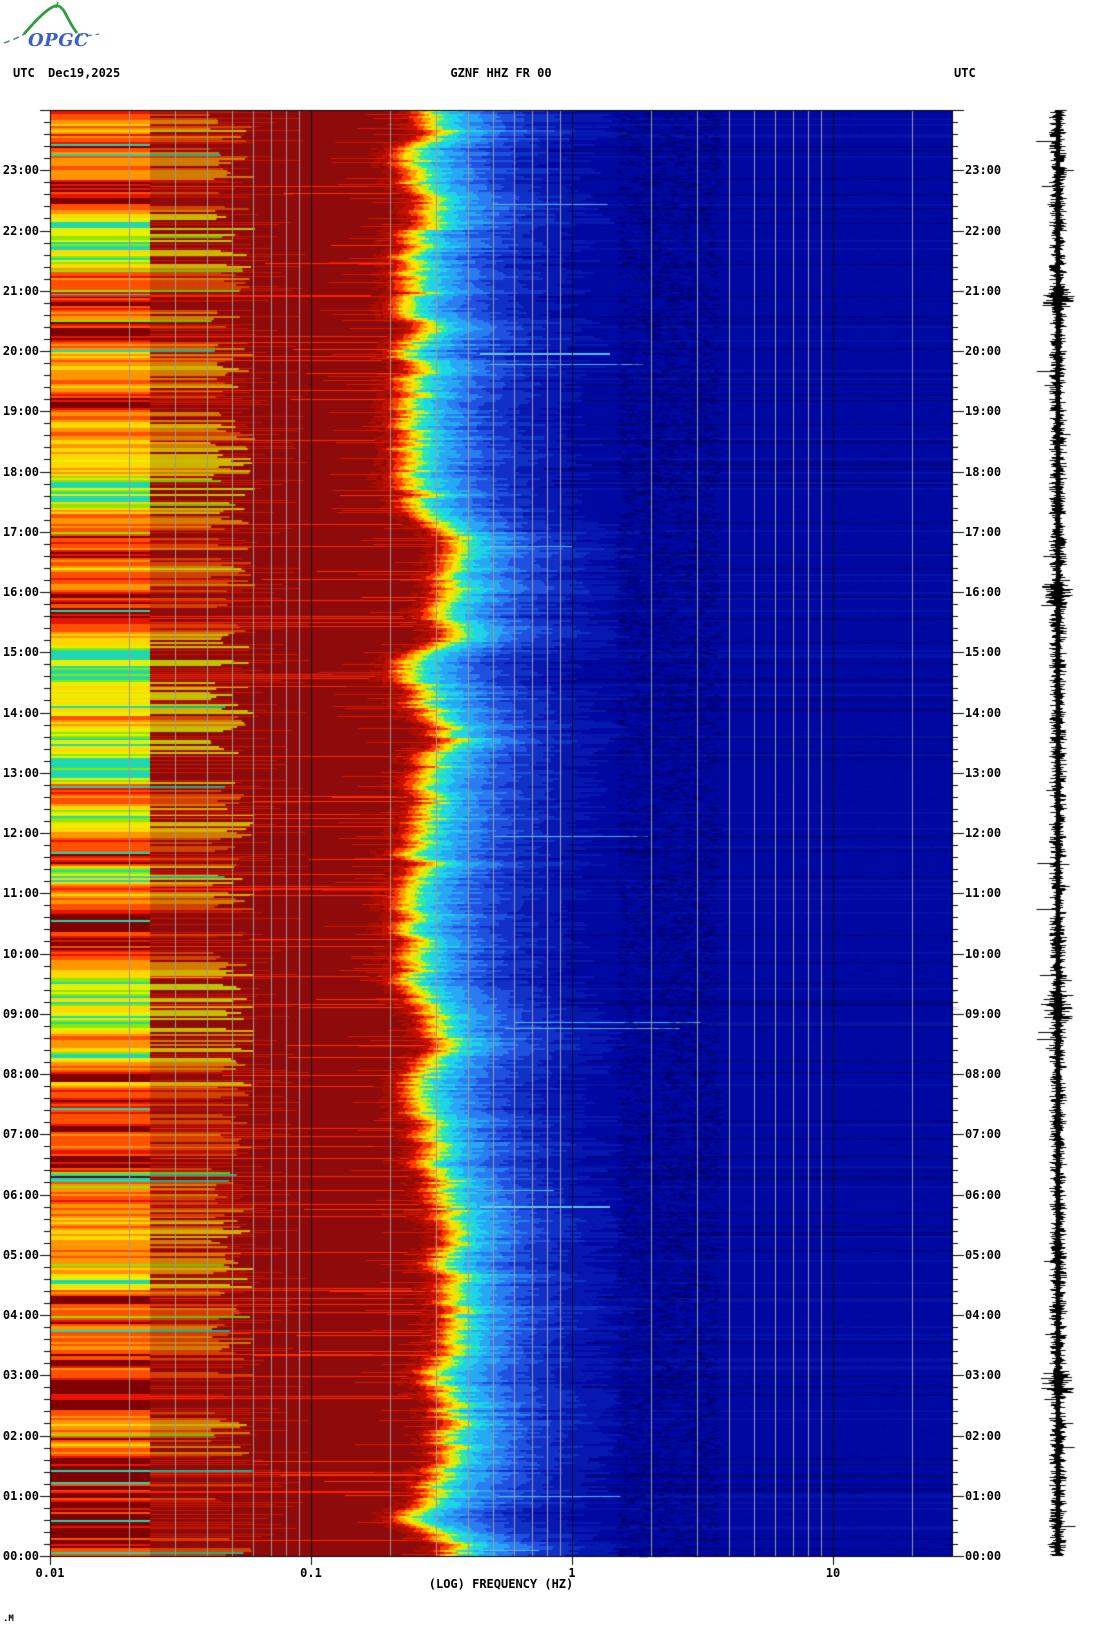  I want to click on time-label-left: 04:00, so click(20, 1315).